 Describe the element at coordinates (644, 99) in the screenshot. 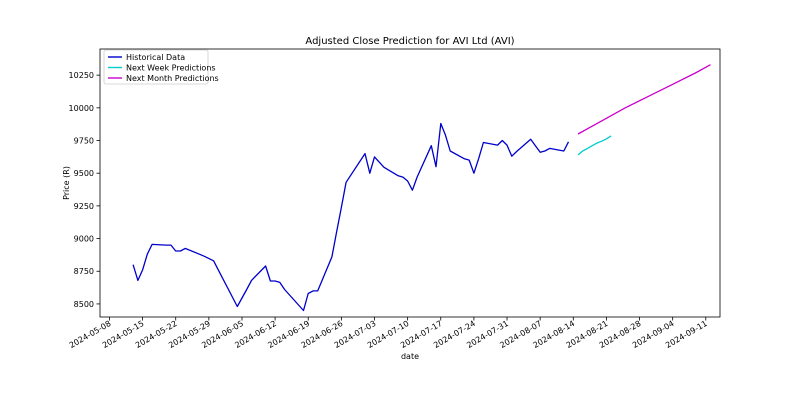

I see `next-month-predictions-line` at that location.